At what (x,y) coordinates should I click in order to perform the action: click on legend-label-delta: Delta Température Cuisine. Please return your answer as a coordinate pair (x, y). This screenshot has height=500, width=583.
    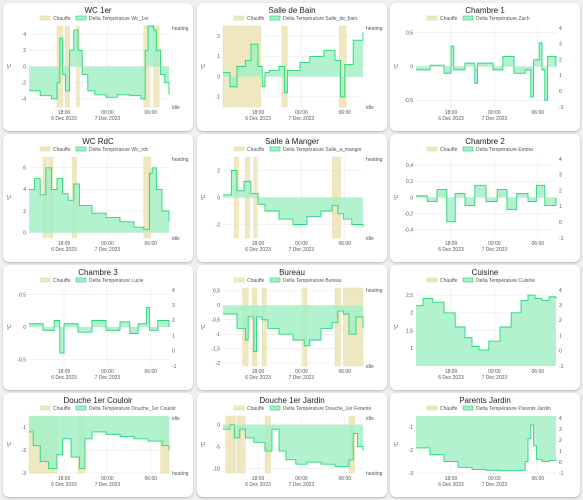
    Looking at the image, I should click on (505, 281).